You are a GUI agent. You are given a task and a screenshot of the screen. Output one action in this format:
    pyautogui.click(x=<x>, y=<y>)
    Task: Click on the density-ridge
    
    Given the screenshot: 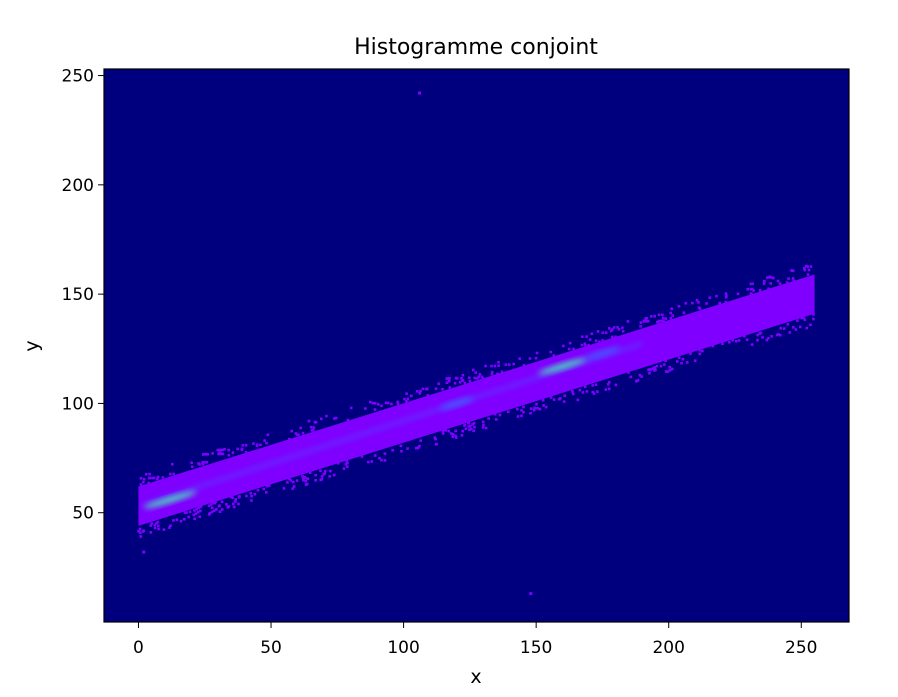 What is the action you would take?
    pyautogui.click(x=393, y=424)
    